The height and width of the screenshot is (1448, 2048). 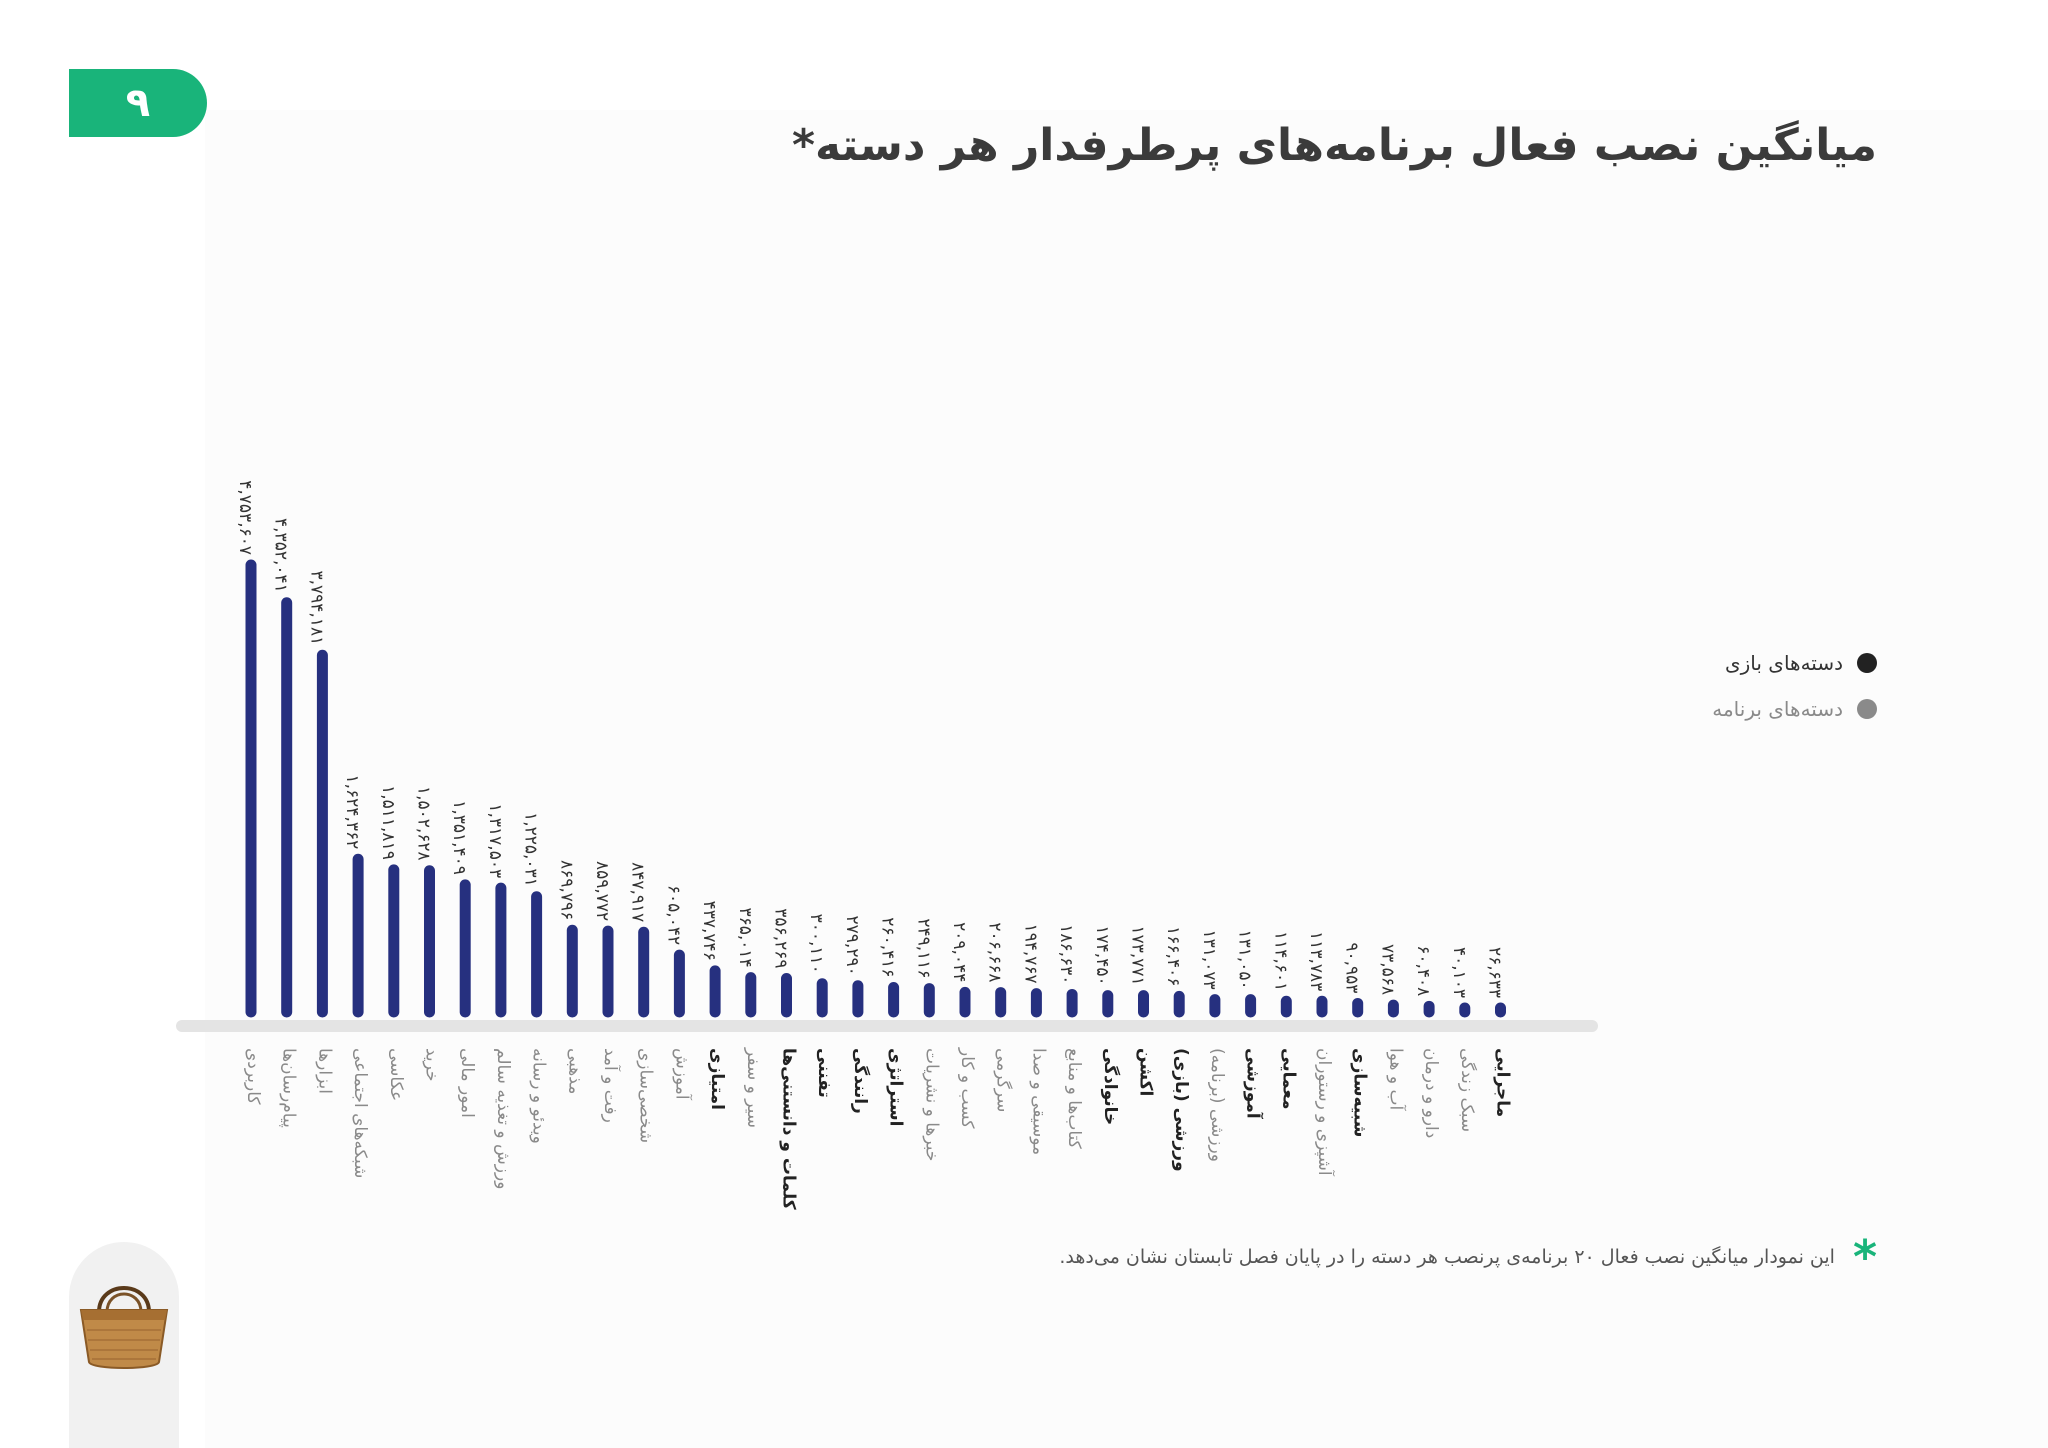 What do you see at coordinates (931, 1104) in the screenshot?
I see `category-label: خبرها و نشریات` at bounding box center [931, 1104].